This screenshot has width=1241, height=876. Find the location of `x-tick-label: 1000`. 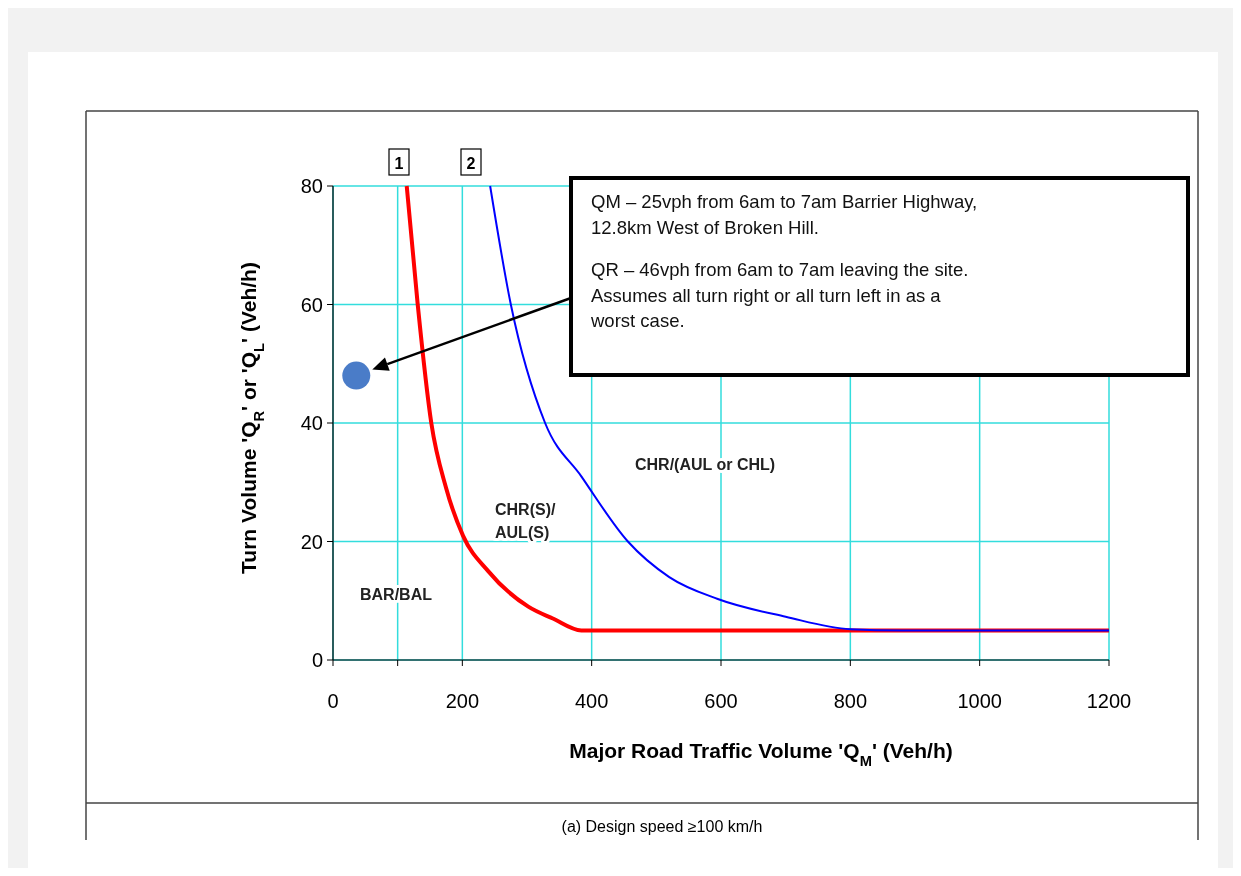

x-tick-label: 1000 is located at coordinates (979, 701).